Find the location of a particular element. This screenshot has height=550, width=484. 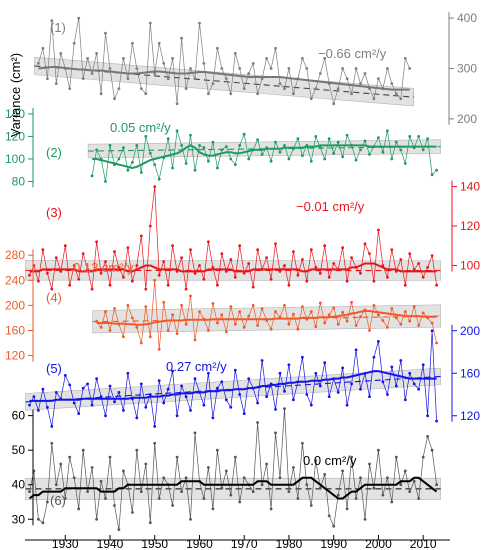

y-tick-label-5: 200 is located at coordinates (470, 331).